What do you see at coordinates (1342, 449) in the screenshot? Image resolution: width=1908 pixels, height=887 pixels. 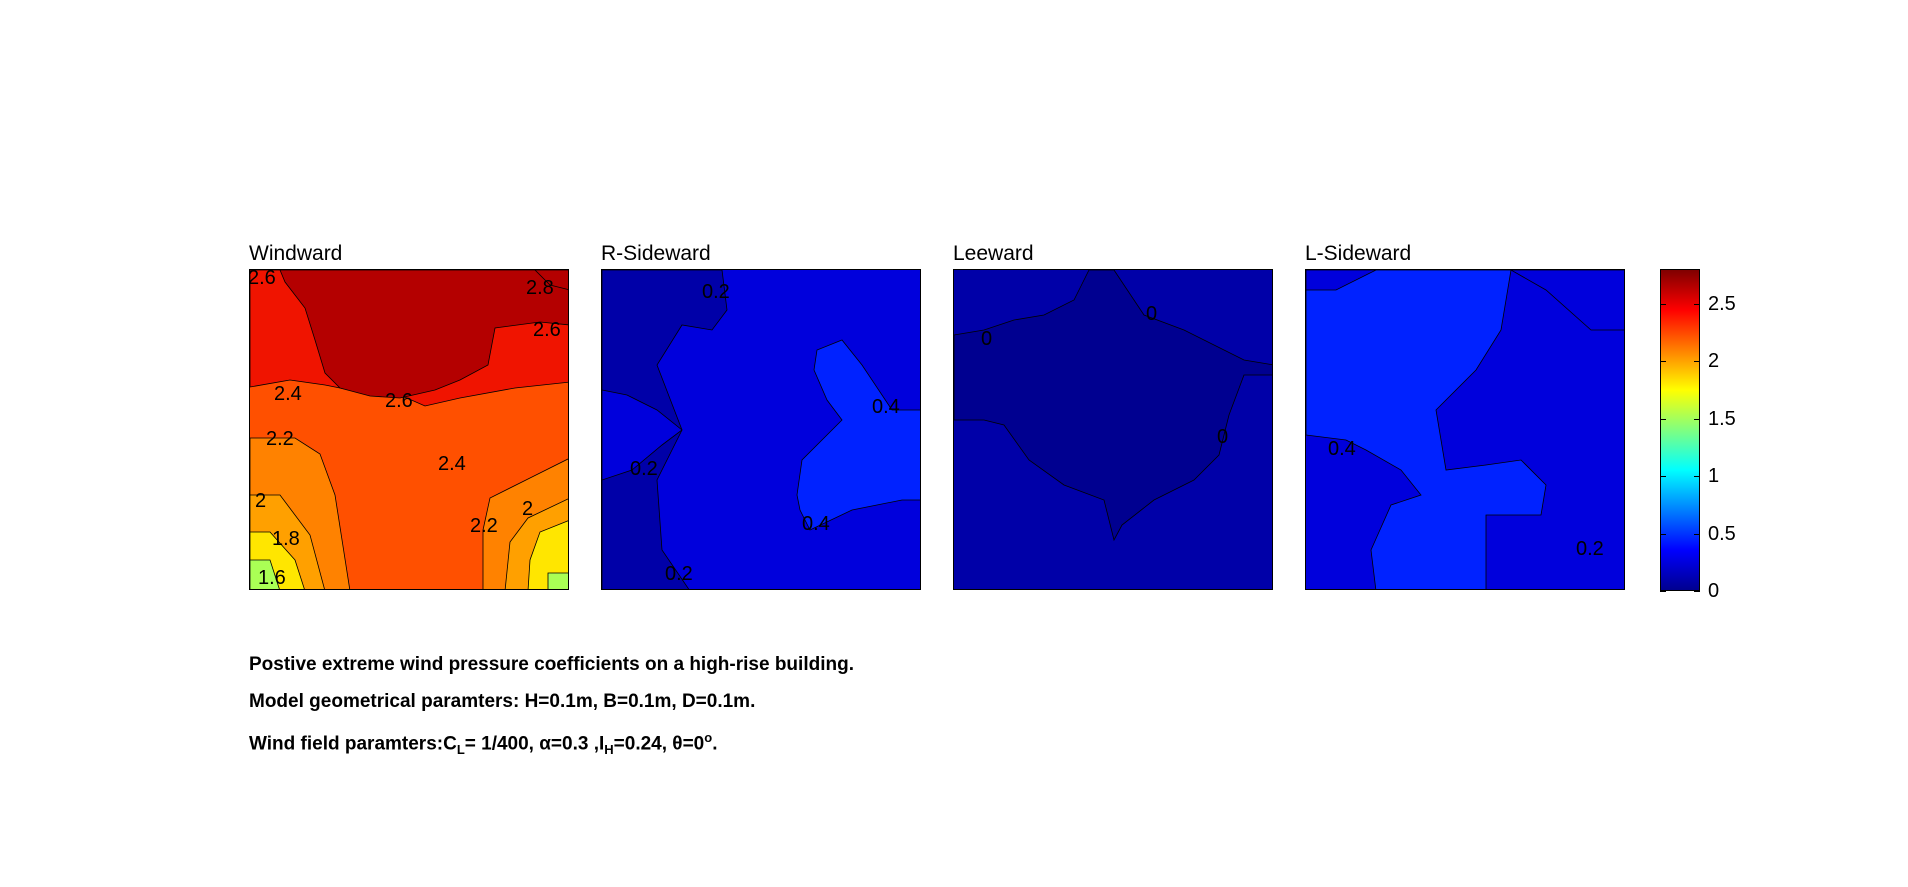 I see `l-sideward-label-1: 0.4` at bounding box center [1342, 449].